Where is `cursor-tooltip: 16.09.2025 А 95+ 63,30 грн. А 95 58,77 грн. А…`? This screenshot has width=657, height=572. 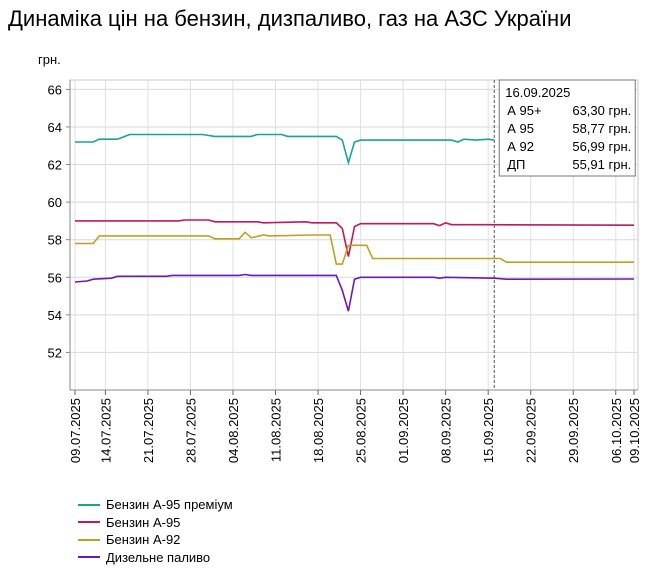 cursor-tooltip: 16.09.2025 А 95+ 63,30 грн. А 95 58,77 грн. А… is located at coordinates (567, 128).